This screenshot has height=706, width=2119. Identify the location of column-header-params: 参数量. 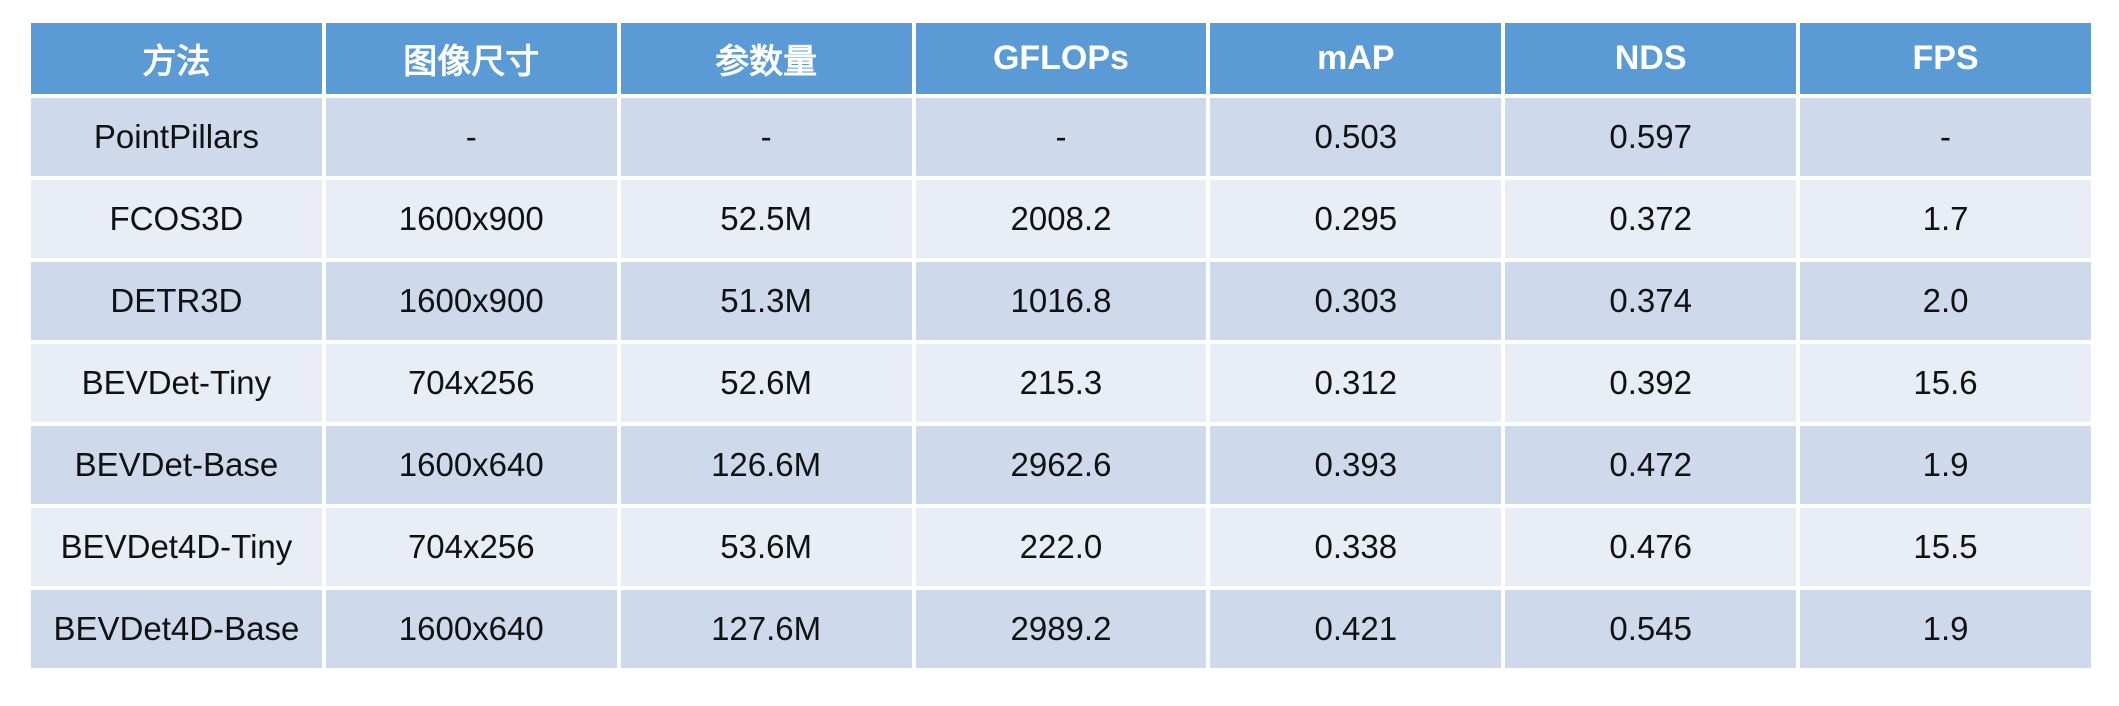
(766, 58).